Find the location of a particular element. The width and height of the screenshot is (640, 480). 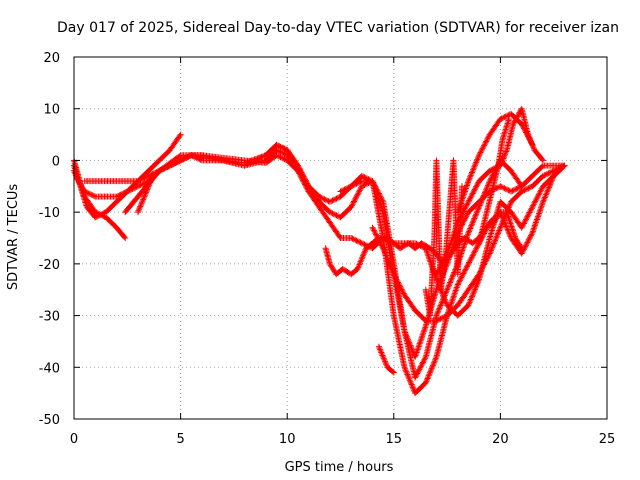

y-tick-label: -30 is located at coordinates (49, 317).